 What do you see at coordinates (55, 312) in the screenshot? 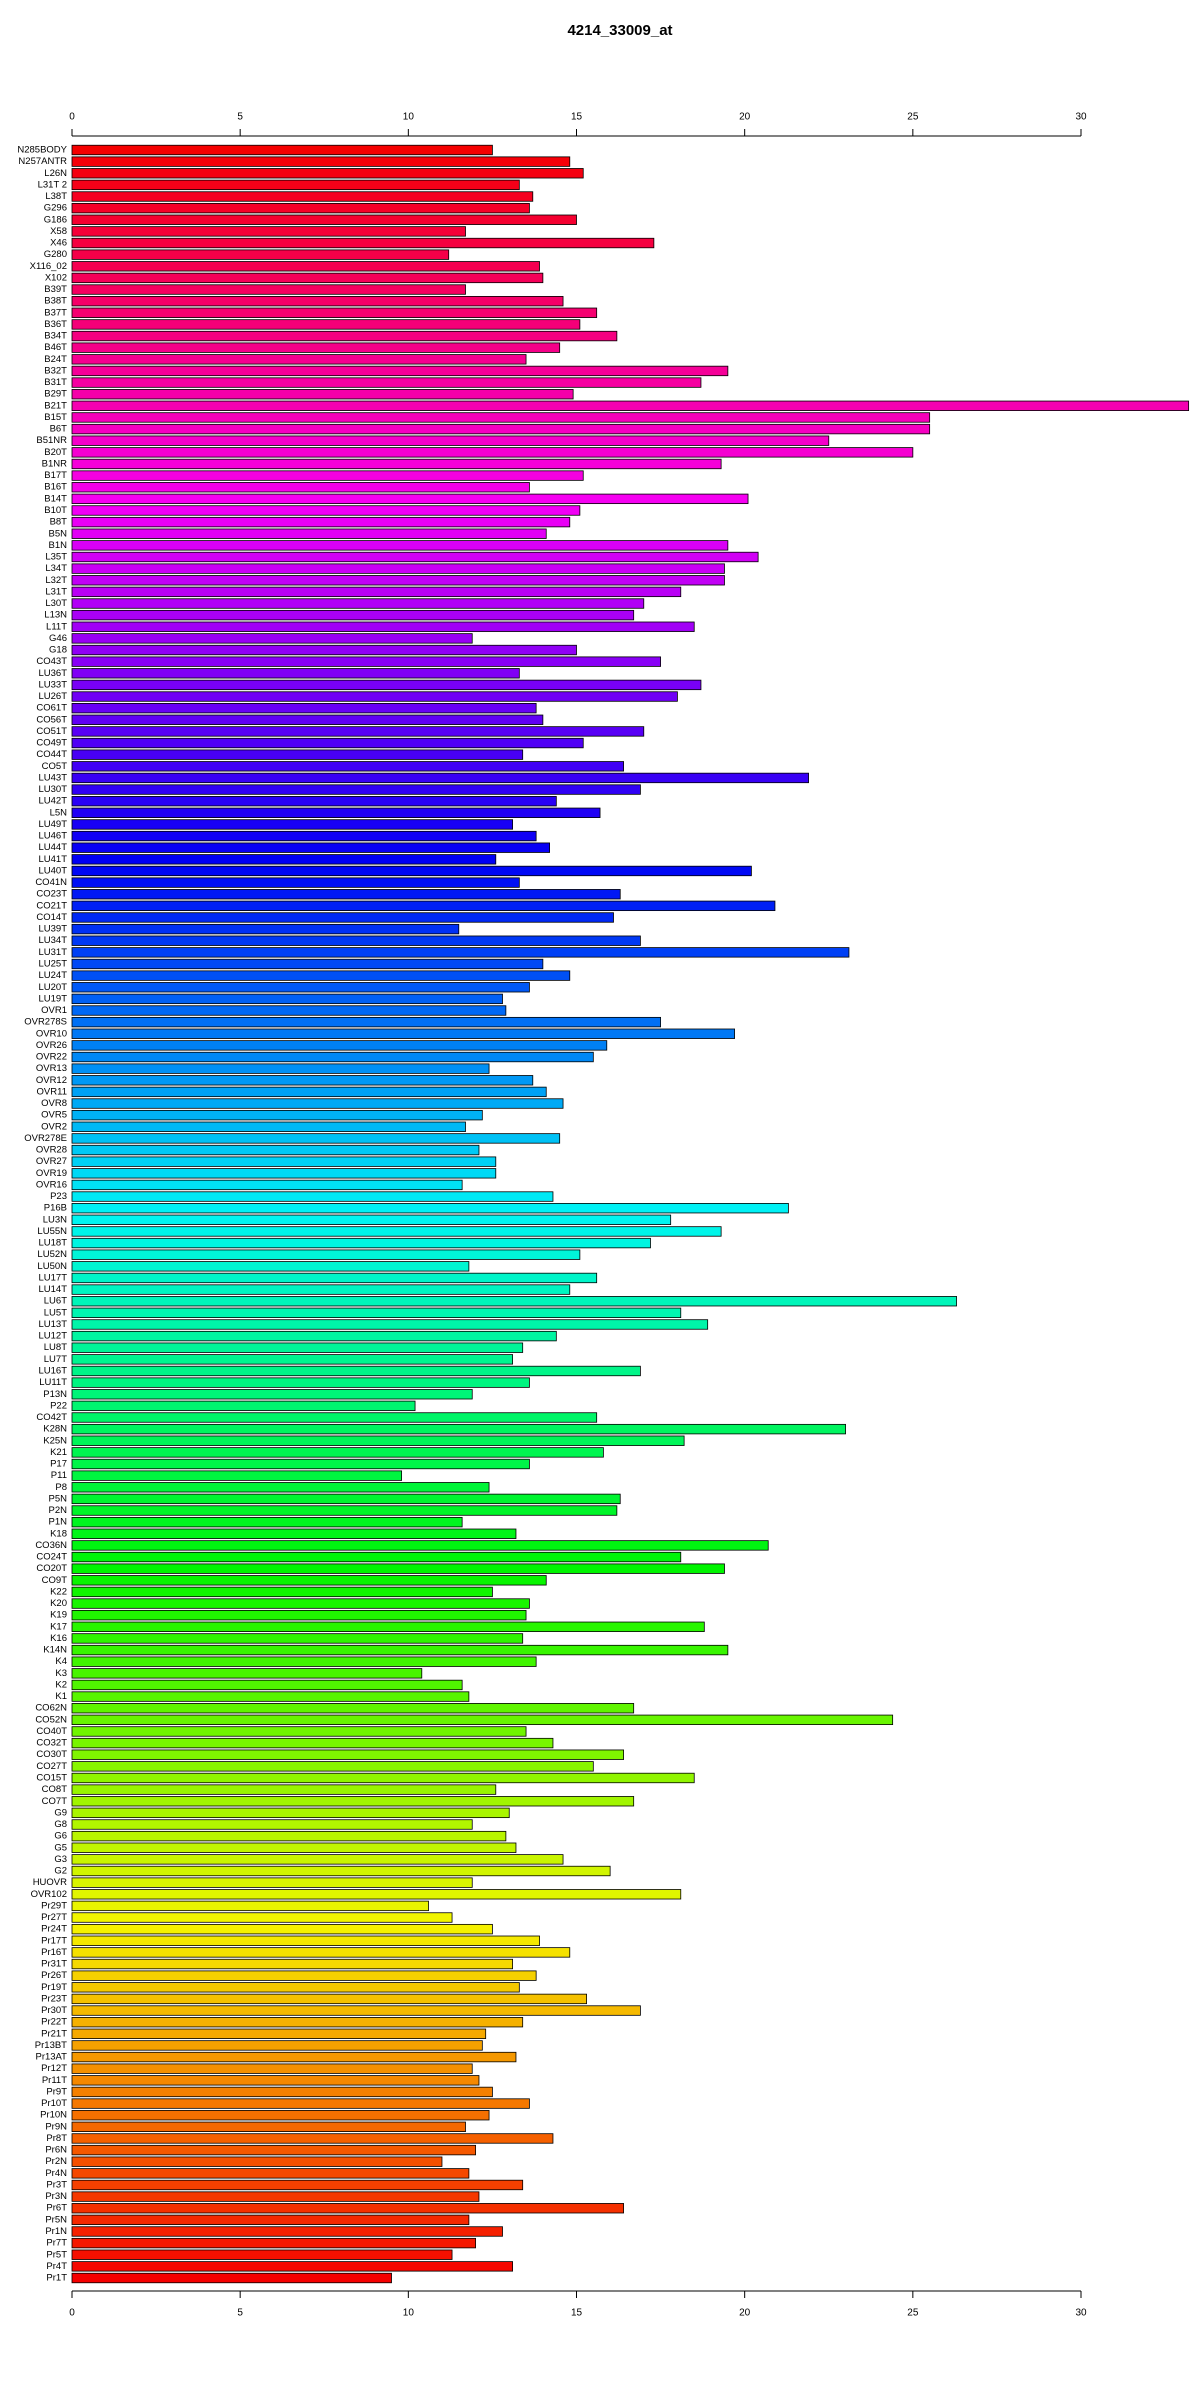
I see `category-label: B37T` at bounding box center [55, 312].